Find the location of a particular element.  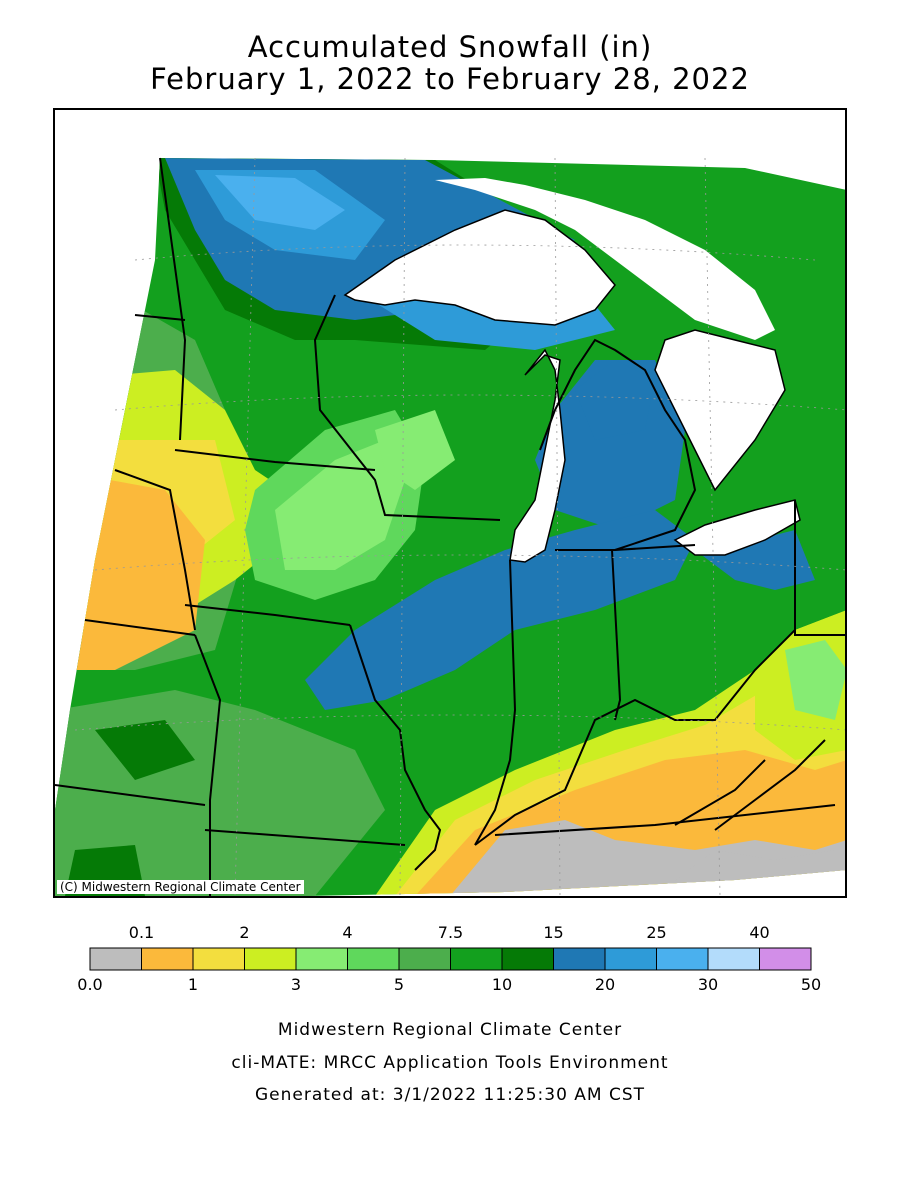

legend-bottom-label: 50 is located at coordinates (811, 984).